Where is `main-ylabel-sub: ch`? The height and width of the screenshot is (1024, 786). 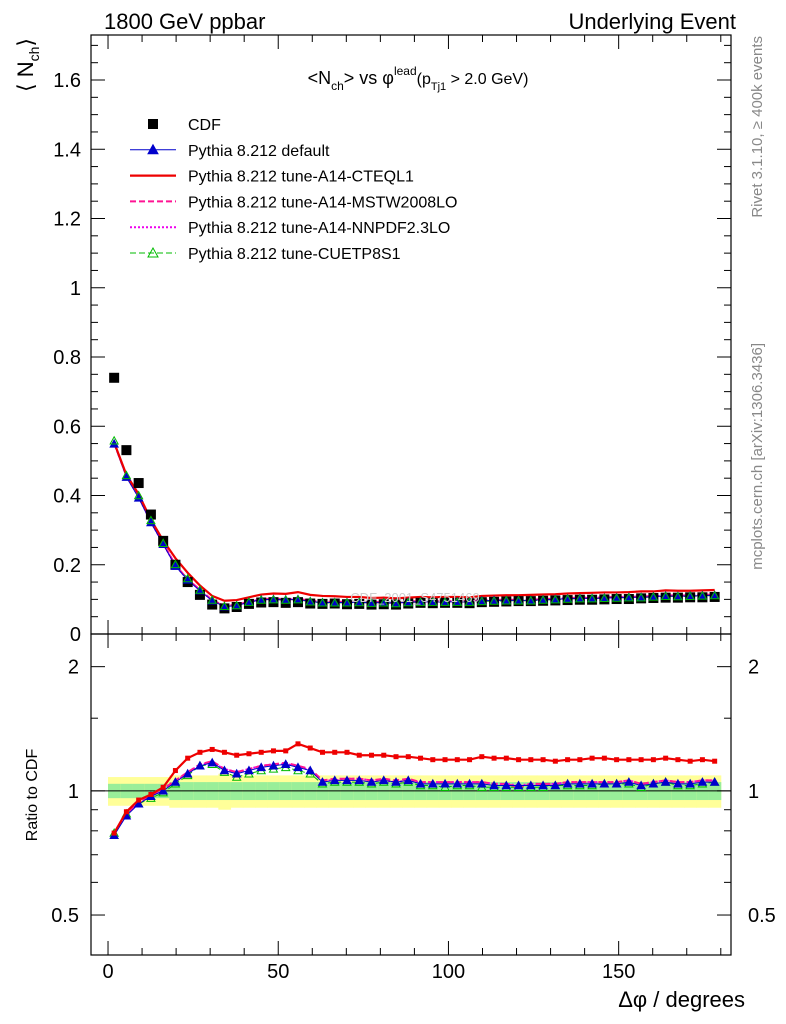
main-ylabel-sub: ch is located at coordinates (34, 54).